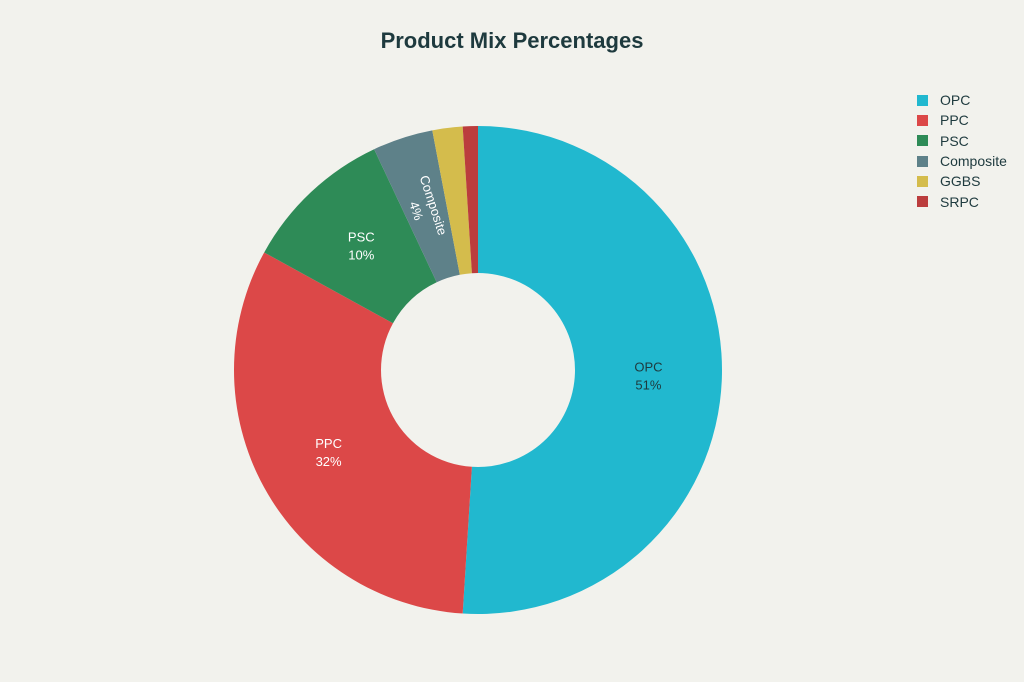 The image size is (1024, 682). Describe the element at coordinates (955, 100) in the screenshot. I see `legend-label: OPC` at that location.